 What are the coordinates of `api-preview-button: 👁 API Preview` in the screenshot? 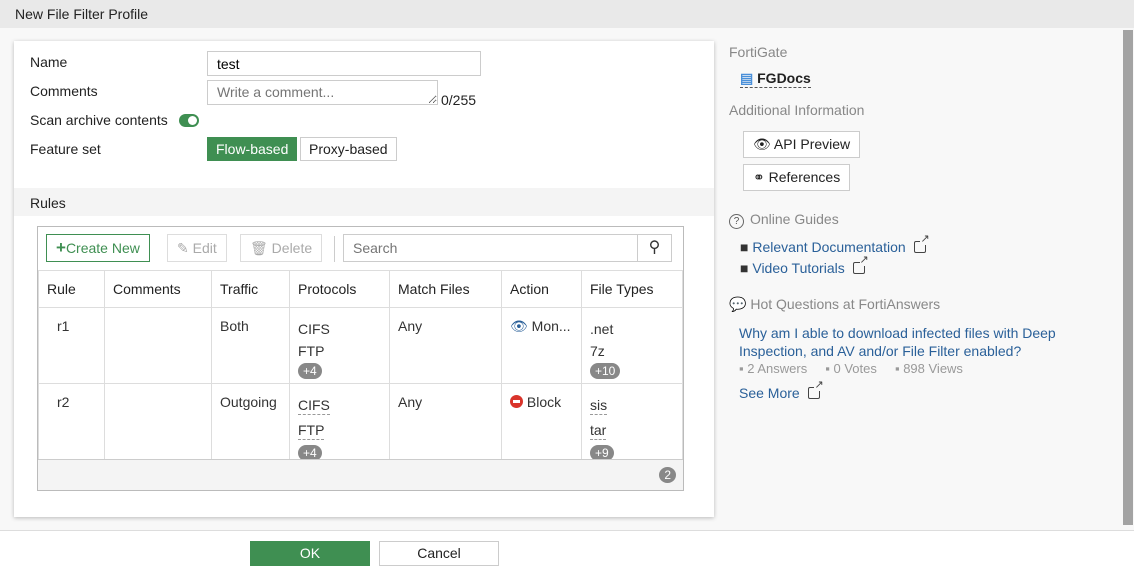 It's located at (802, 144).